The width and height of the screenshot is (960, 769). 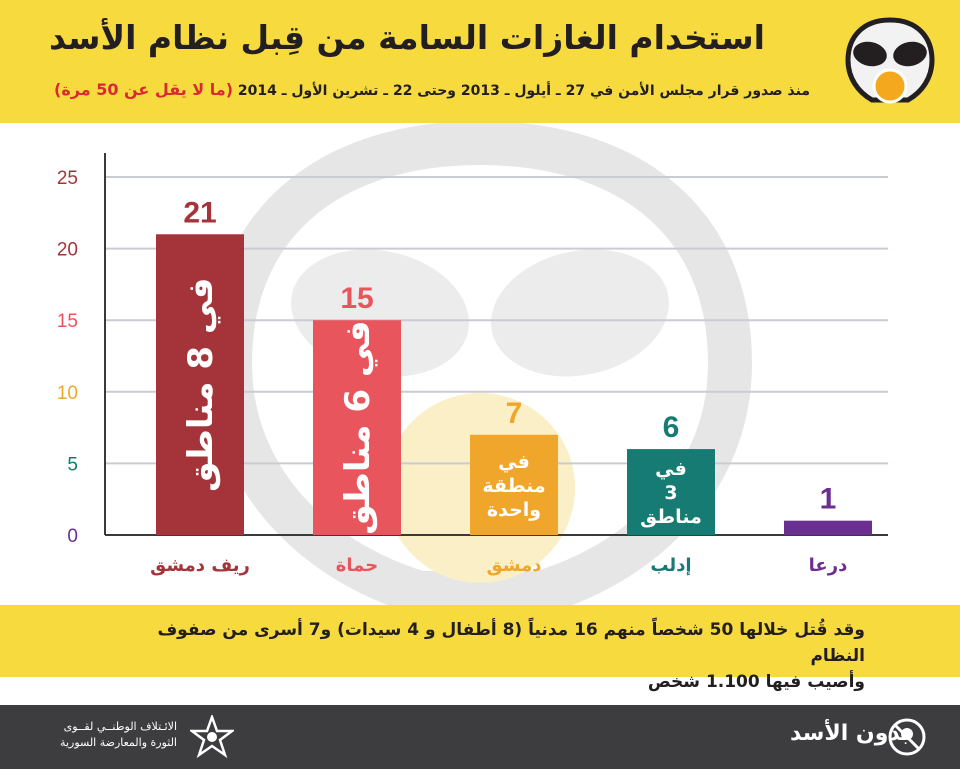 I want to click on note-line-2: وأصيب فيها 1.100 شخص, so click(x=756, y=682).